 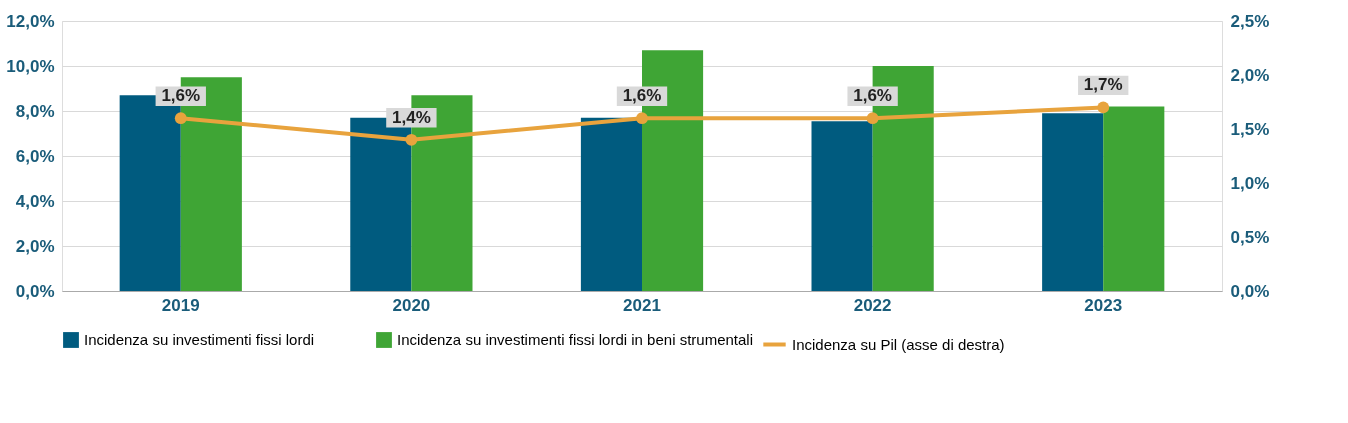 I want to click on data-label: 1,7%, so click(x=1103, y=85).